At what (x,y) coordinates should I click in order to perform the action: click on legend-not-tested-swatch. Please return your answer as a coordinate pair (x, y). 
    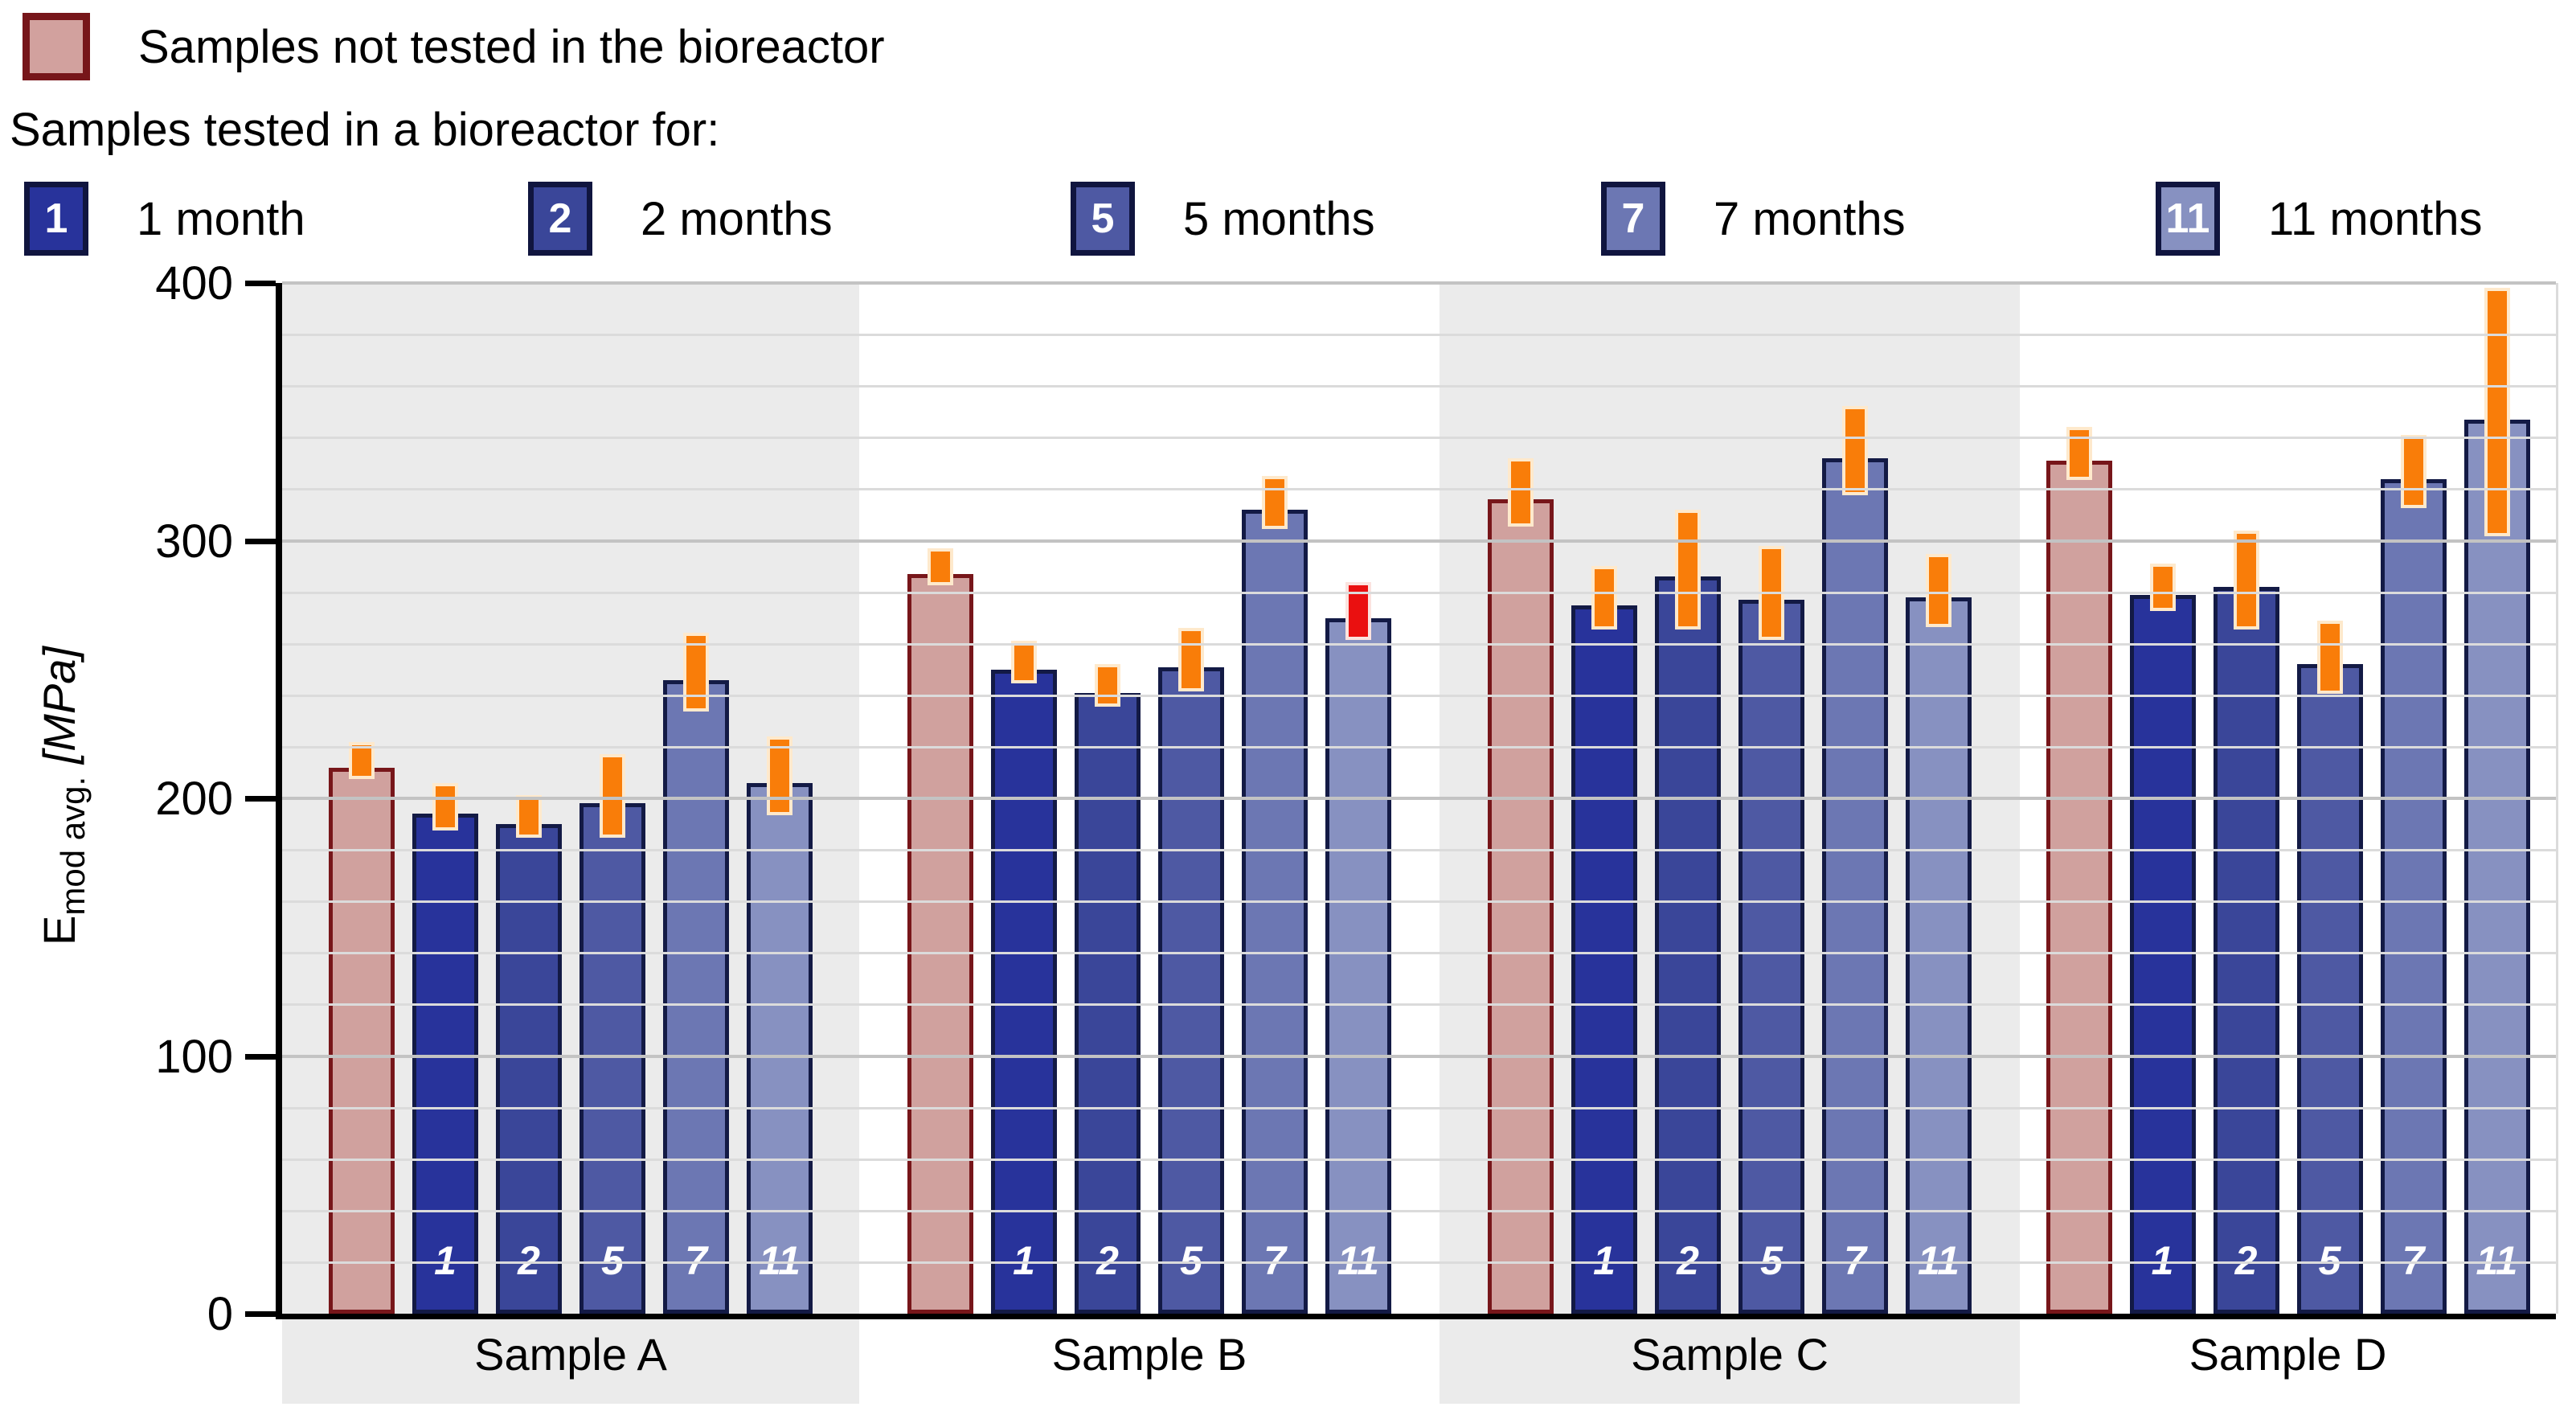
    Looking at the image, I should click on (56, 46).